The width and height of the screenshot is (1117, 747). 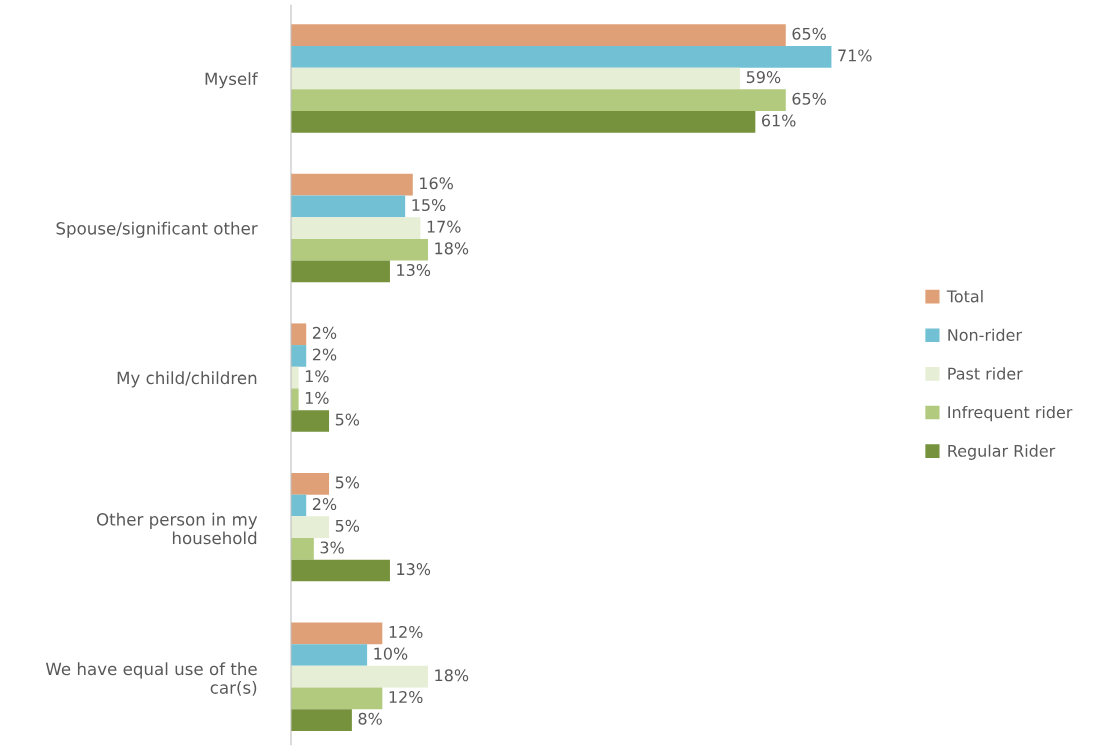 I want to click on data-label: 8%, so click(x=370, y=718).